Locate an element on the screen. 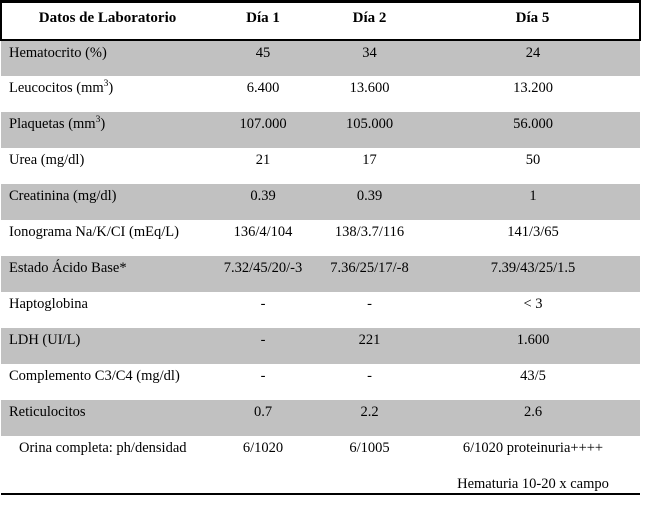 The height and width of the screenshot is (510, 650). table-row: Plaquetas (mm3) 107.000 105.000 56.000 is located at coordinates (320, 129).